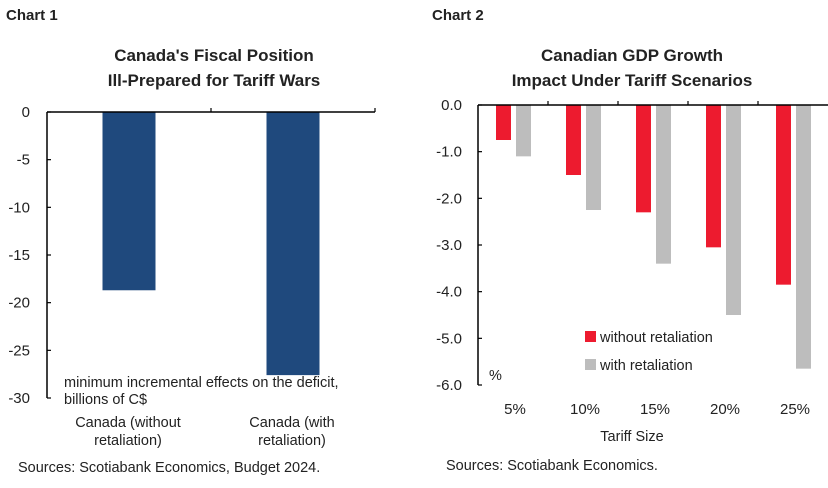 The image size is (828, 488). What do you see at coordinates (19, 255) in the screenshot?
I see `y-tick-label: -15` at bounding box center [19, 255].